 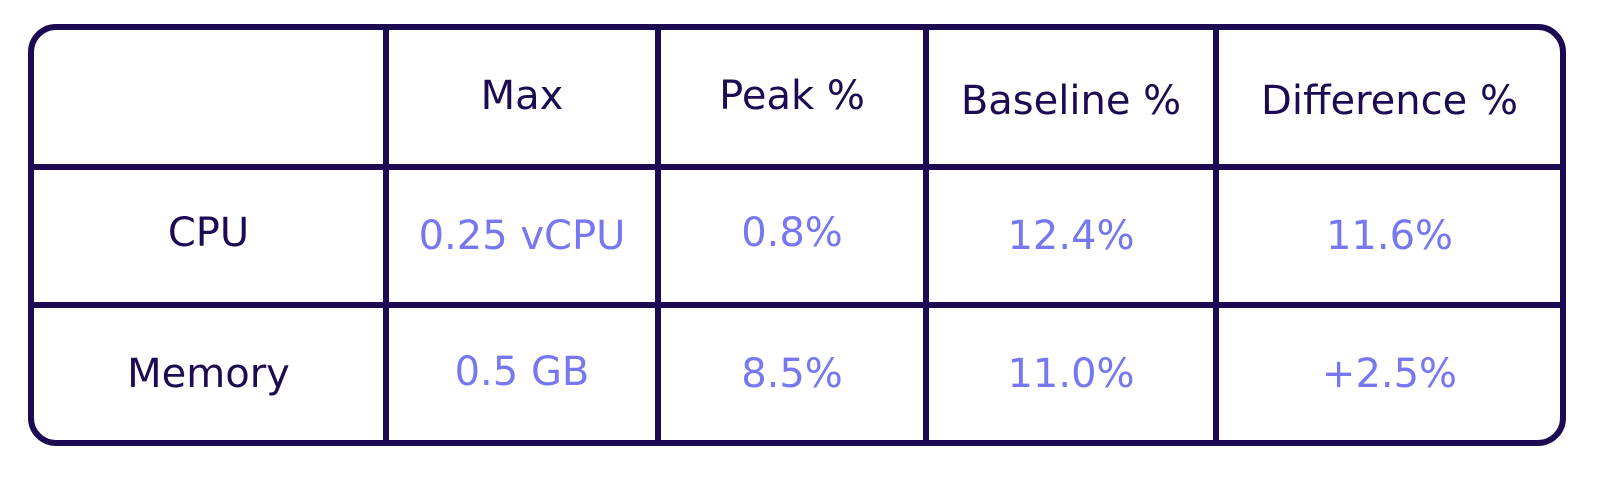 I want to click on memory-difference-value: +2.5%, so click(x=1389, y=374).